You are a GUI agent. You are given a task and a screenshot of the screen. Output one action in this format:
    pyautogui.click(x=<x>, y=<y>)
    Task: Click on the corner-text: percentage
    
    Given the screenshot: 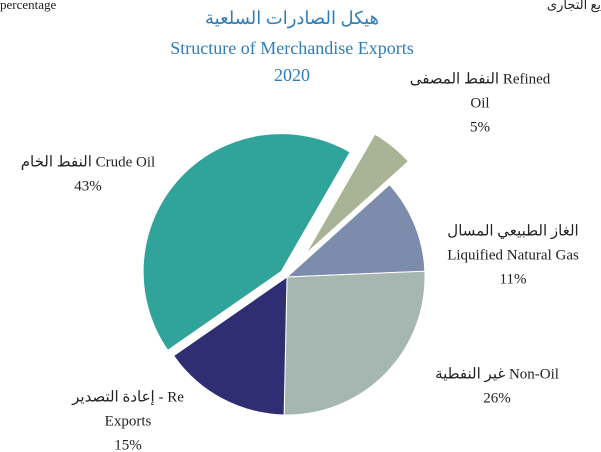 What is the action you would take?
    pyautogui.click(x=28, y=6)
    